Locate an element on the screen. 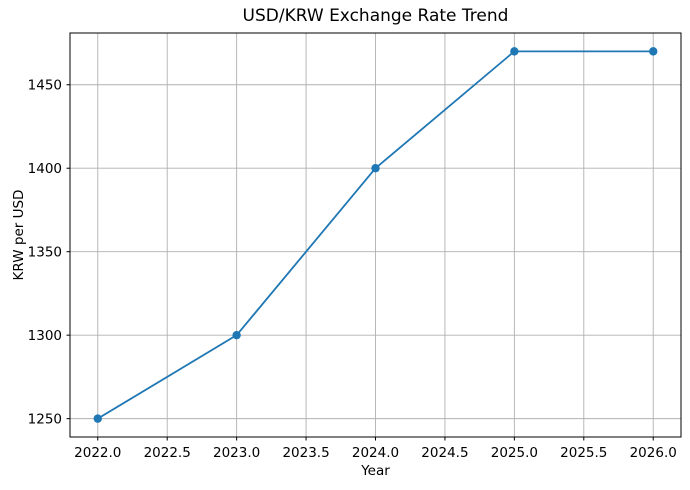 This screenshot has height=490, width=690. x-axis-label: Year is located at coordinates (375, 471).